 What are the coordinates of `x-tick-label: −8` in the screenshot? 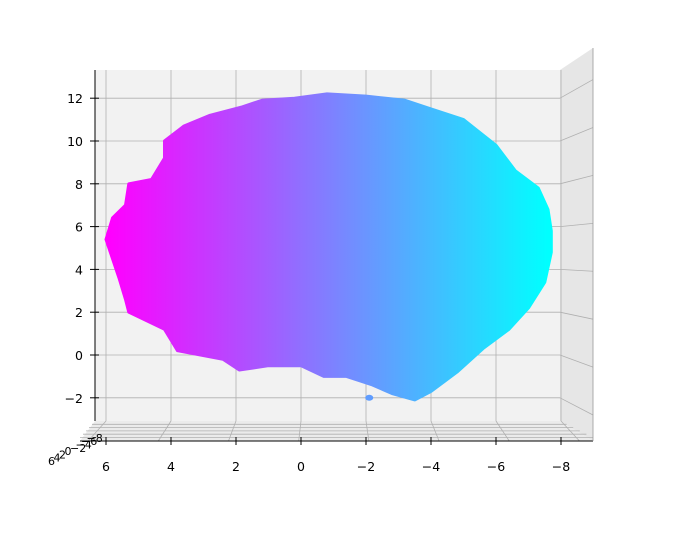 It's located at (561, 466).